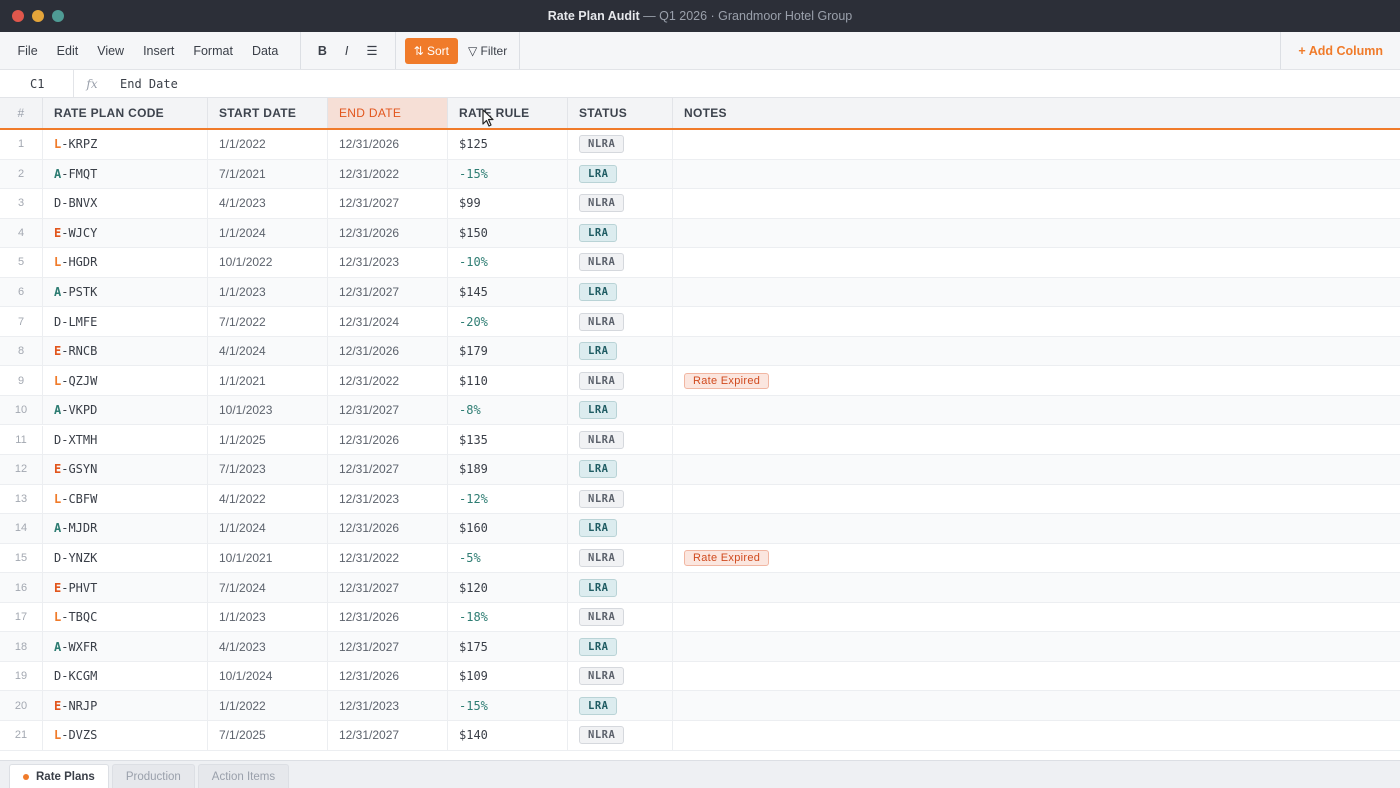  I want to click on column-header-notes: NOTES, so click(705, 113).